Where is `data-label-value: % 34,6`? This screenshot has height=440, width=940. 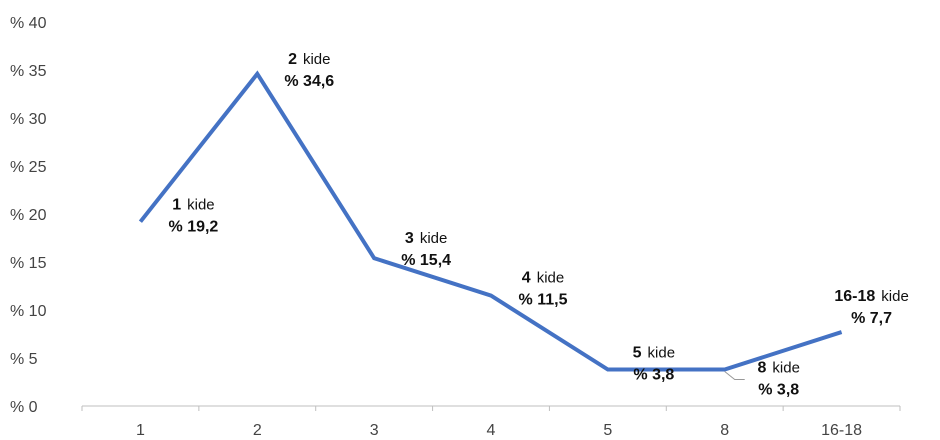 data-label-value: % 34,6 is located at coordinates (309, 81).